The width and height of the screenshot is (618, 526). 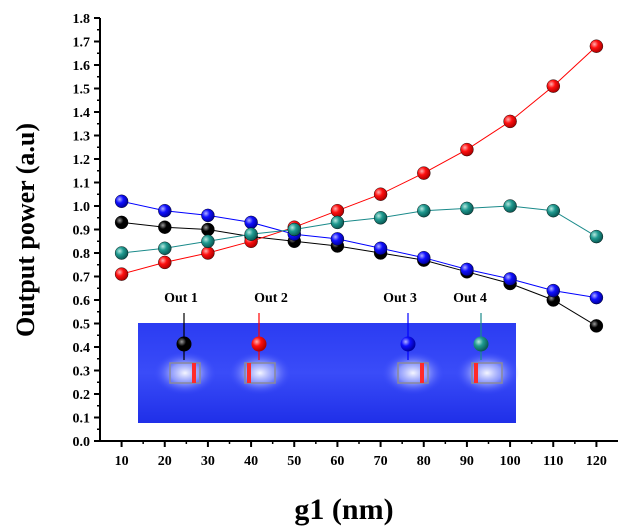 What do you see at coordinates (82, 419) in the screenshot?
I see `y-tick-label: 0.1` at bounding box center [82, 419].